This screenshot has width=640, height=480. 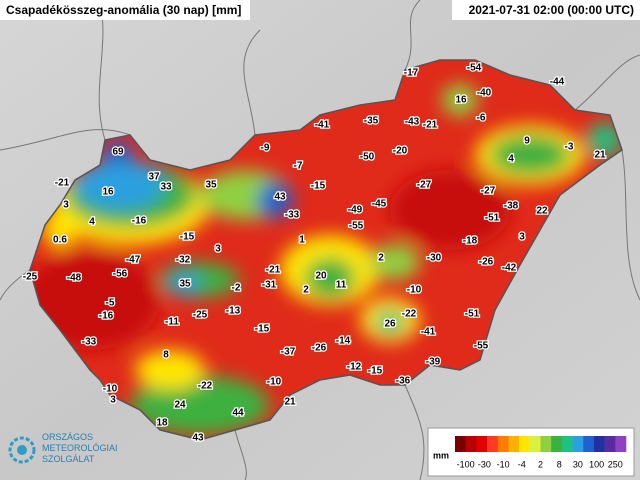 What do you see at coordinates (80, 448) in the screenshot?
I see `logo-text: METEOROLÓGIAI` at bounding box center [80, 448].